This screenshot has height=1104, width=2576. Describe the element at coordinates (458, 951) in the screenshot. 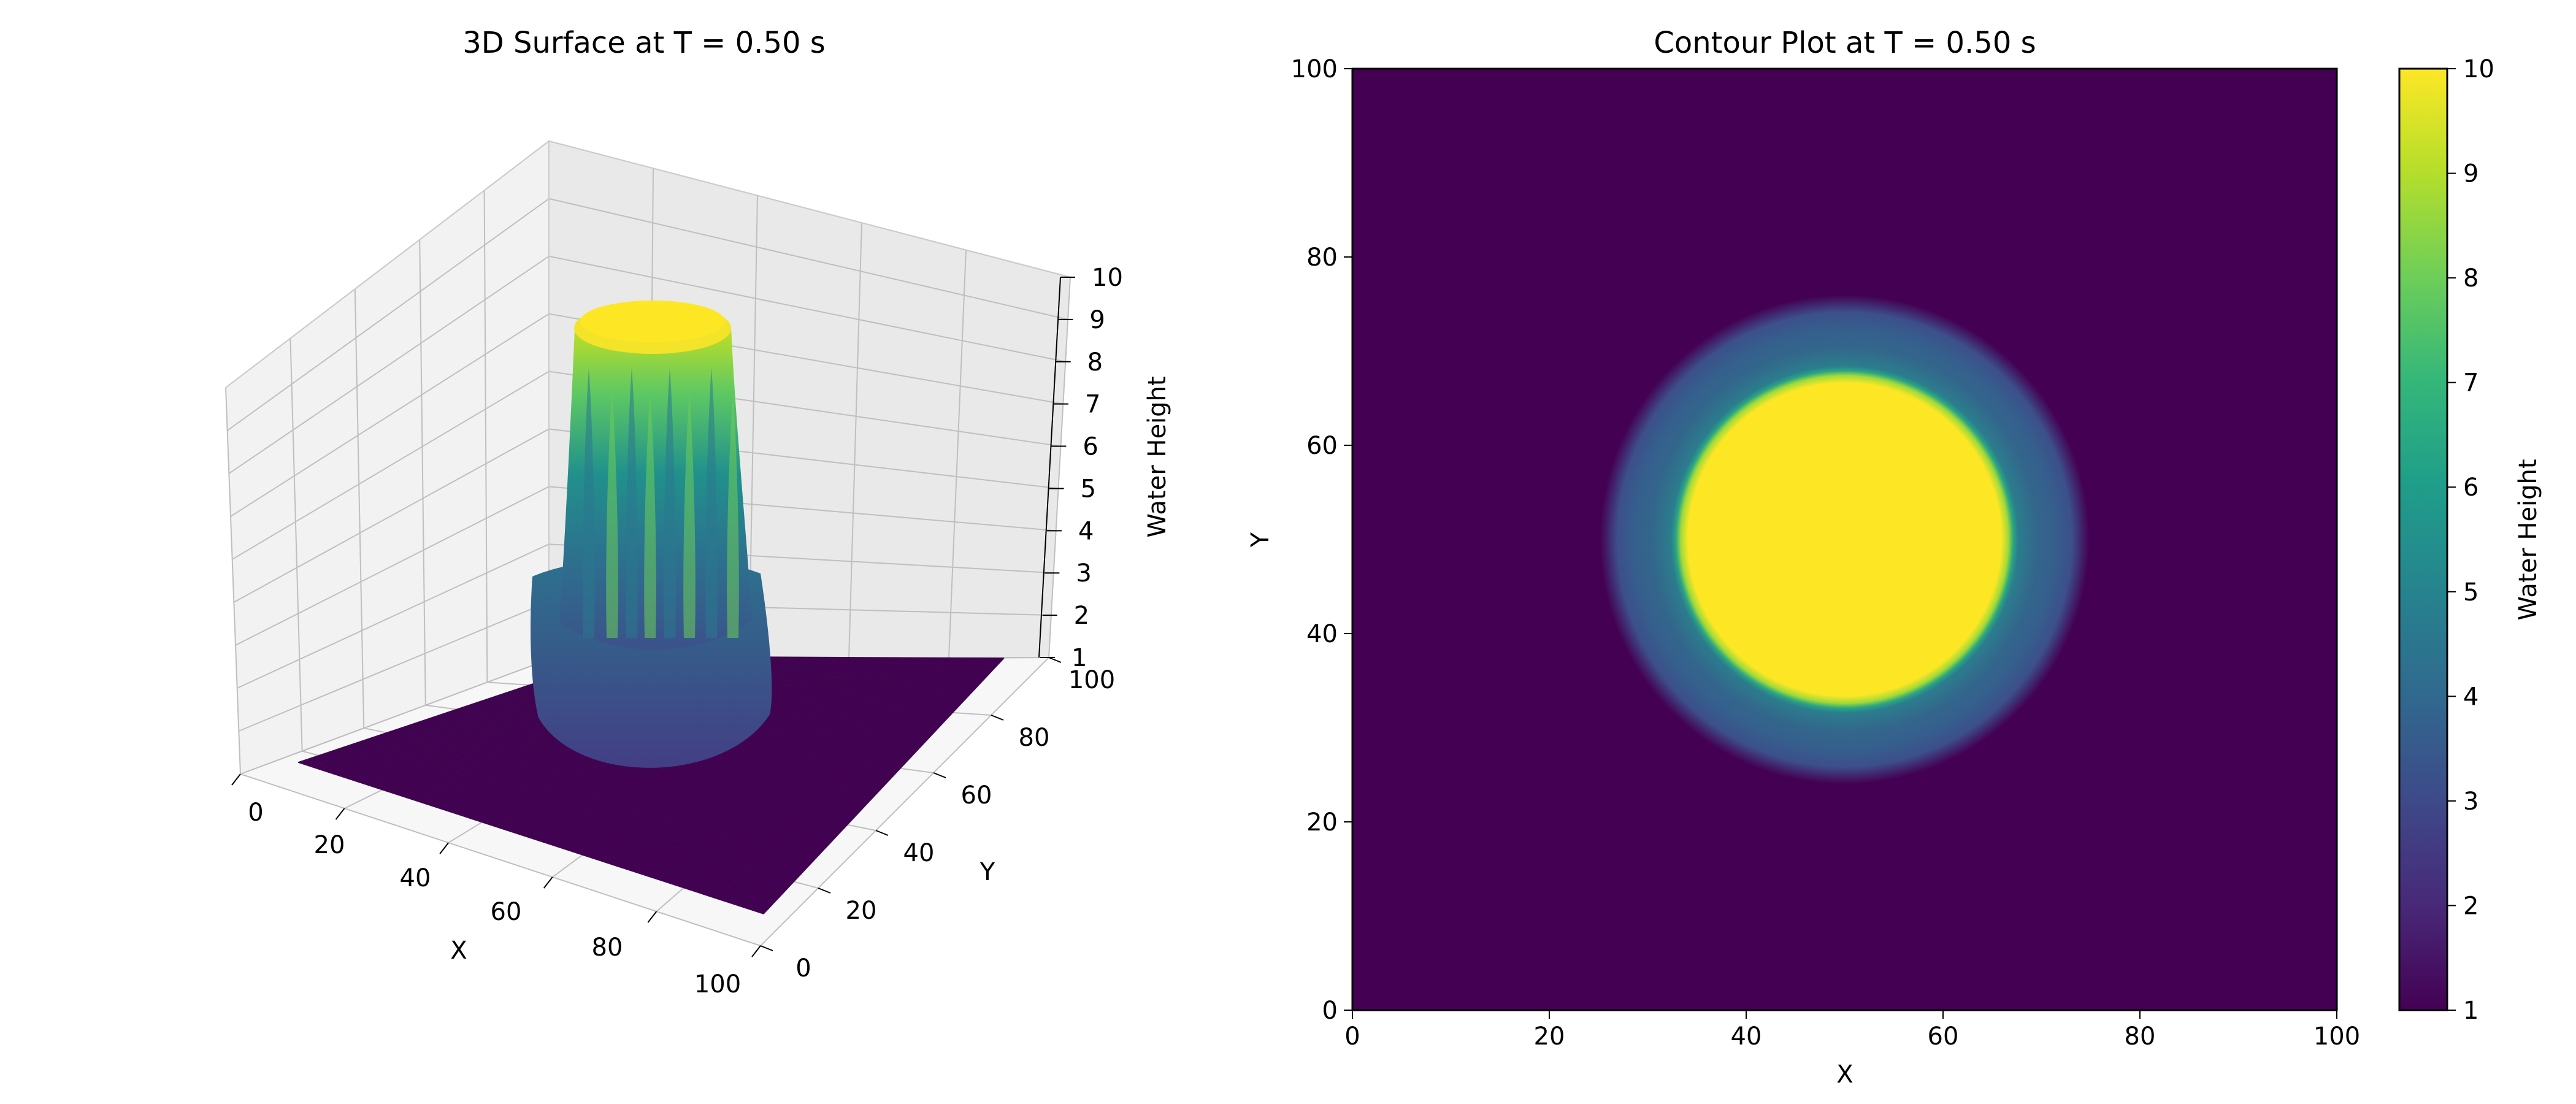

I see `surface-xlabel: X` at that location.